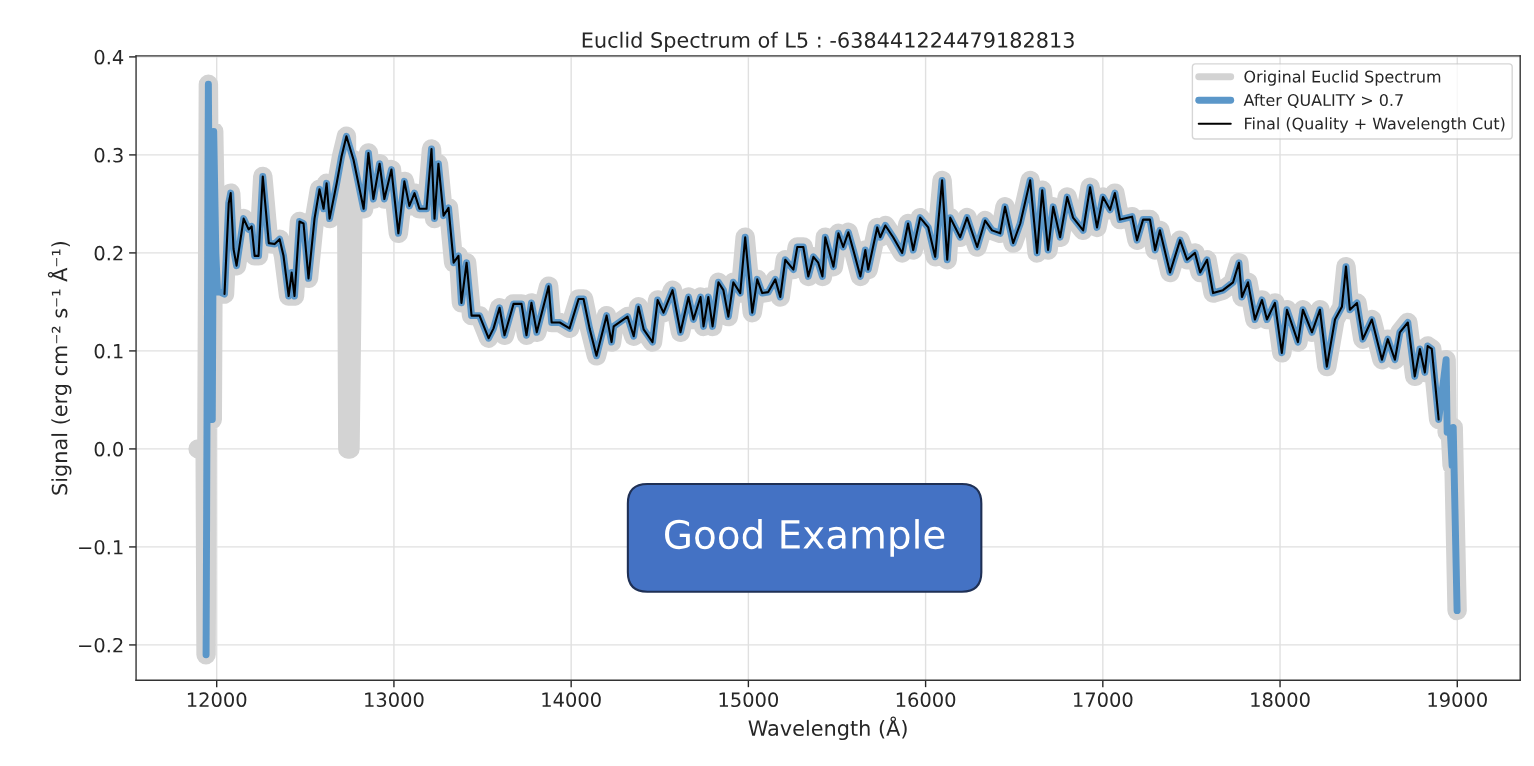  I want to click on x-tick-label: 13000, so click(394, 700).